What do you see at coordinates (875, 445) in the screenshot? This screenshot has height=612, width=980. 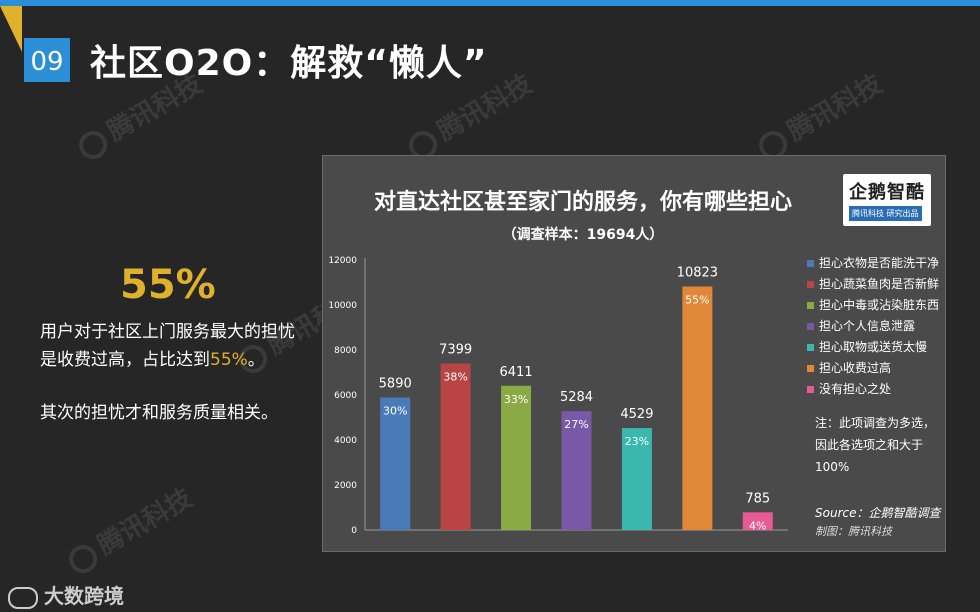 I see `chart-note: 注：此项调查为多选，因此各选项之和大于100%` at bounding box center [875, 445].